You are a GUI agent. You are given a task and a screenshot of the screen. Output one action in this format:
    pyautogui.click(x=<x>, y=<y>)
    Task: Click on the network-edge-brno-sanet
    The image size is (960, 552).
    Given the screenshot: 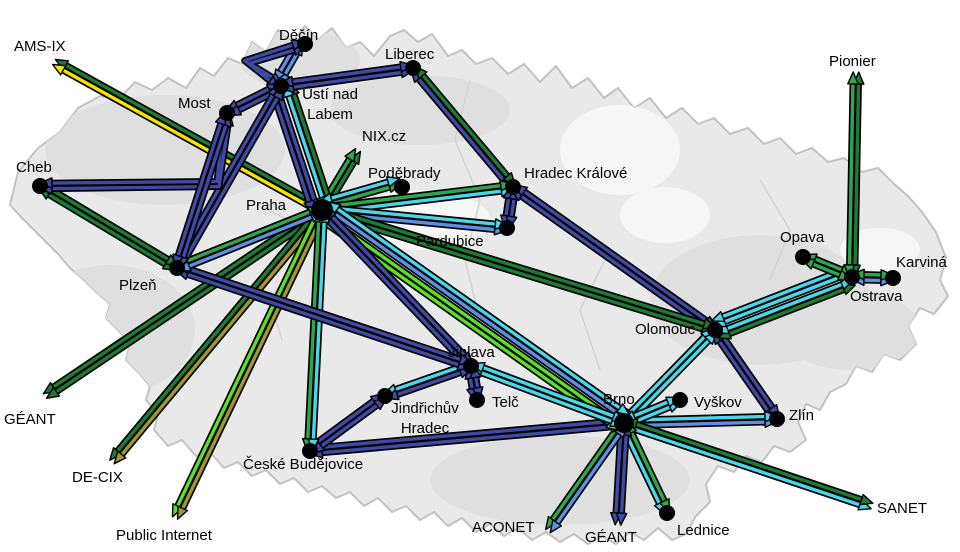 What is the action you would take?
    pyautogui.click(x=748, y=464)
    